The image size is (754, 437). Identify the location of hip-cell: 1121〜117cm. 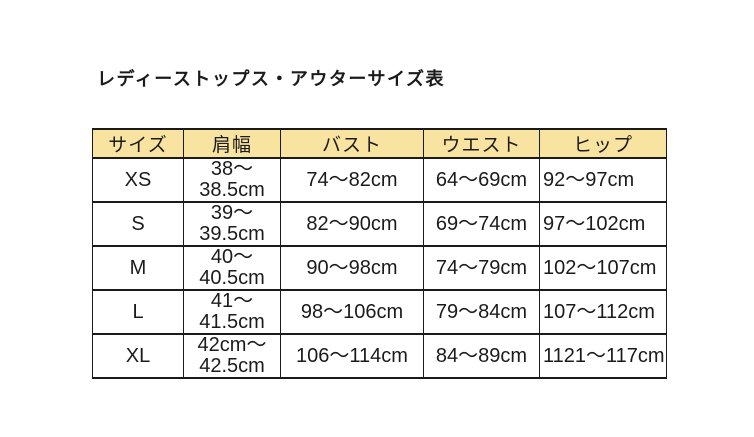
(603, 356).